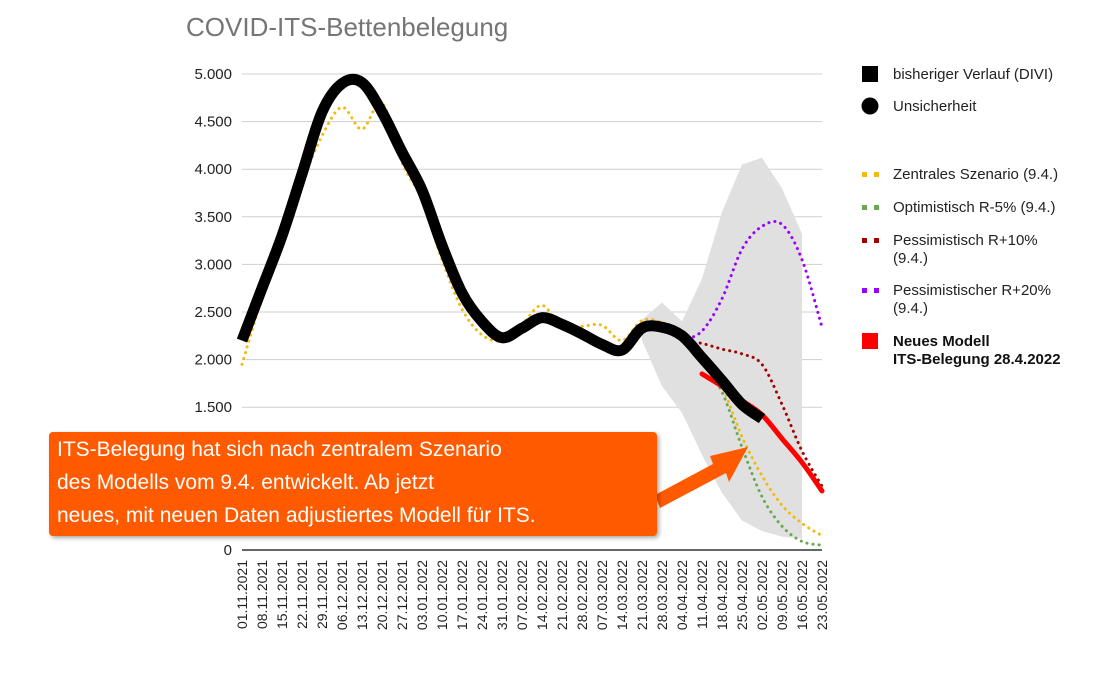 Image resolution: width=1094 pixels, height=694 pixels. Describe the element at coordinates (462, 595) in the screenshot. I see `x-tick-label: 17.01.2022` at that location.